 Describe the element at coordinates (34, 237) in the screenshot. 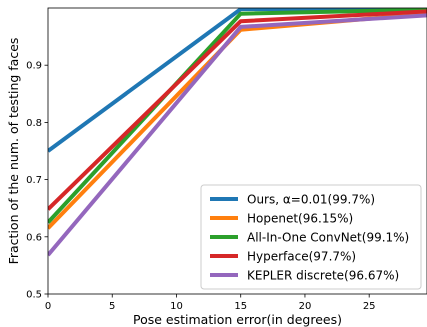

I see `y-tick-label: 0.6` at that location.